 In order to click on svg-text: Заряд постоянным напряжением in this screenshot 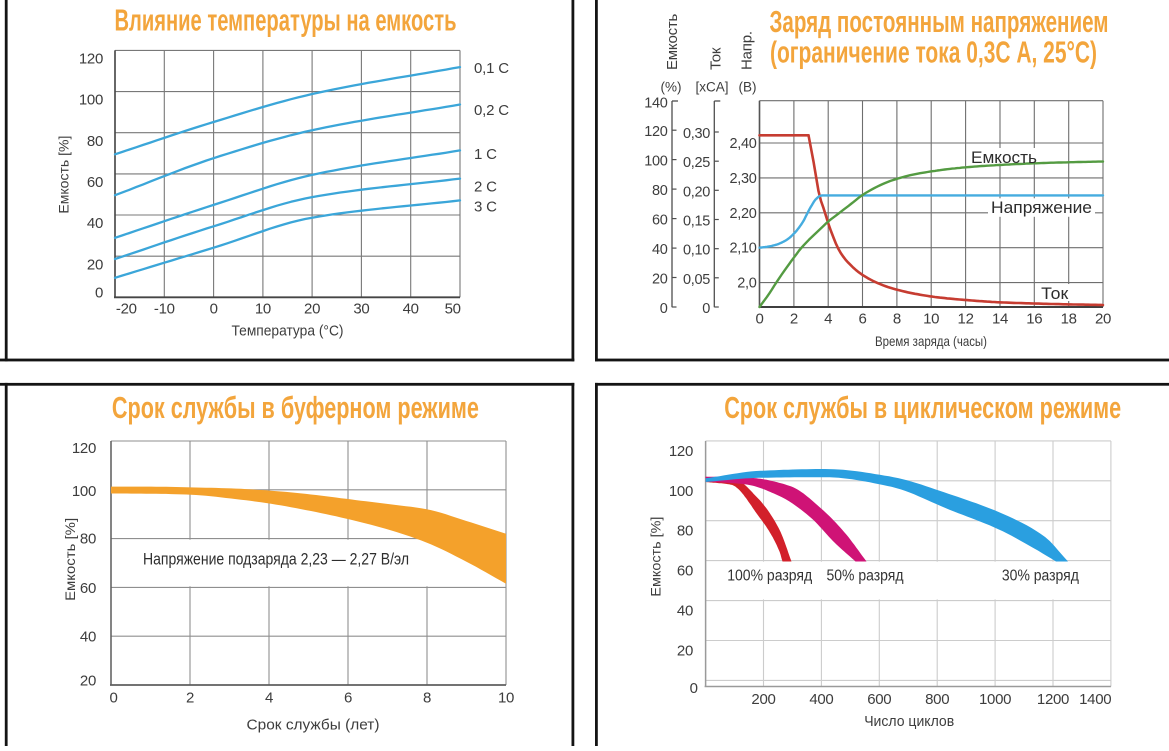, I will do `click(939, 22)`.